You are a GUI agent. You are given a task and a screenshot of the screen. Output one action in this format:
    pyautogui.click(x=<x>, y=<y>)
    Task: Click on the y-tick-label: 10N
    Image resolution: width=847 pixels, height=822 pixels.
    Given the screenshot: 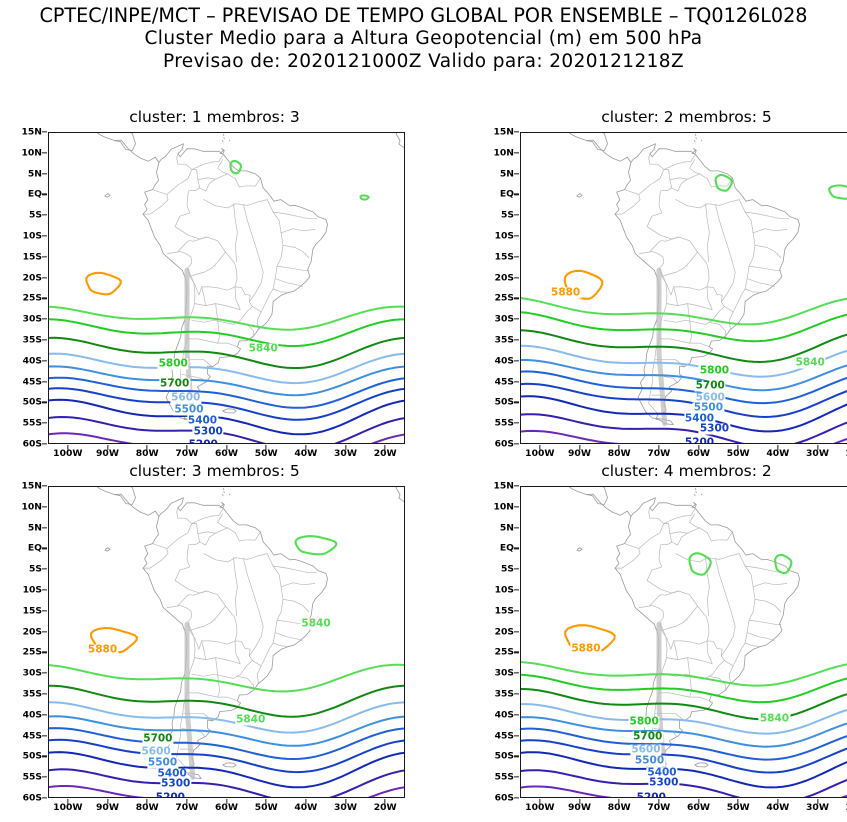 What is the action you would take?
    pyautogui.click(x=32, y=152)
    